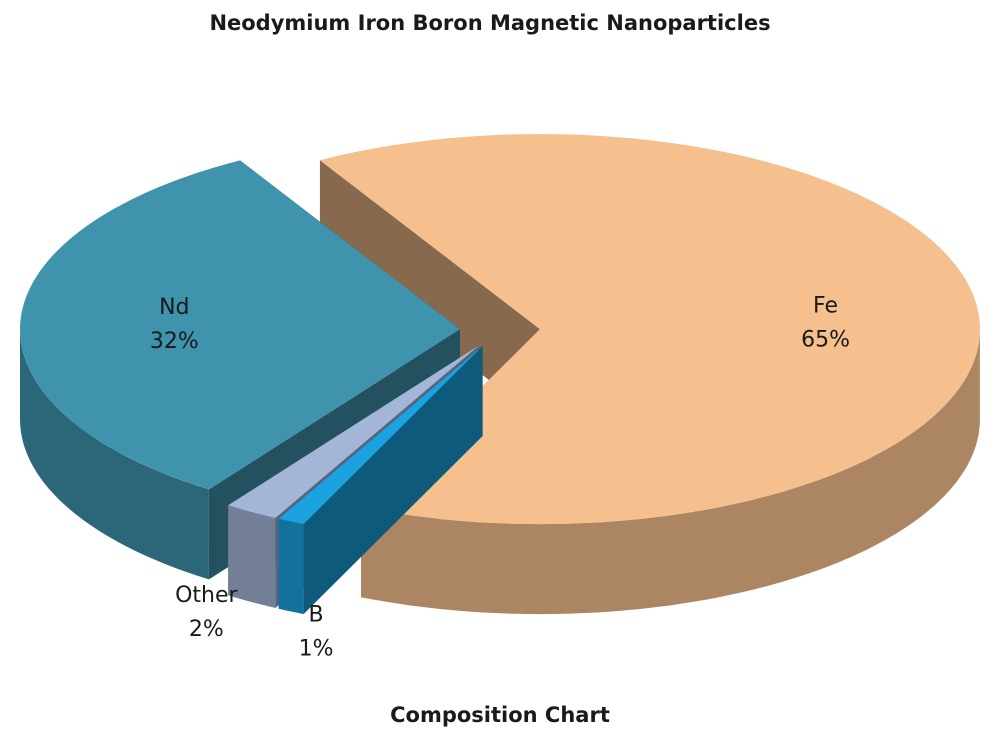 The width and height of the screenshot is (1000, 750). What do you see at coordinates (825, 339) in the screenshot?
I see `value-label: 65%` at bounding box center [825, 339].